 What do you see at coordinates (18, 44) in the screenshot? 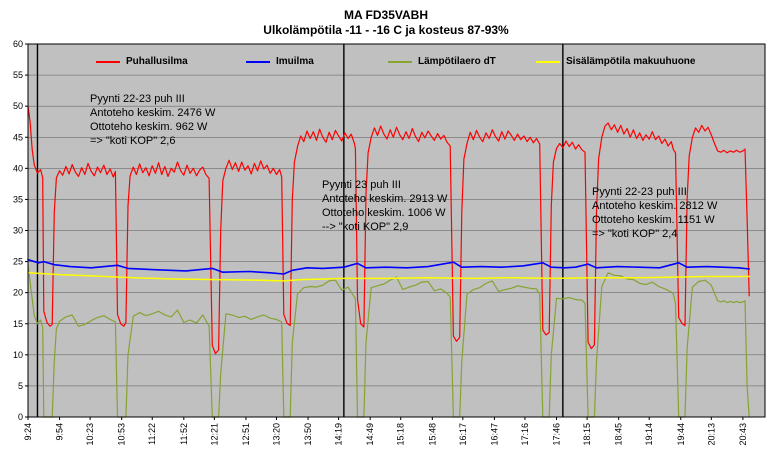
I see `y-tick-label: 60` at bounding box center [18, 44].